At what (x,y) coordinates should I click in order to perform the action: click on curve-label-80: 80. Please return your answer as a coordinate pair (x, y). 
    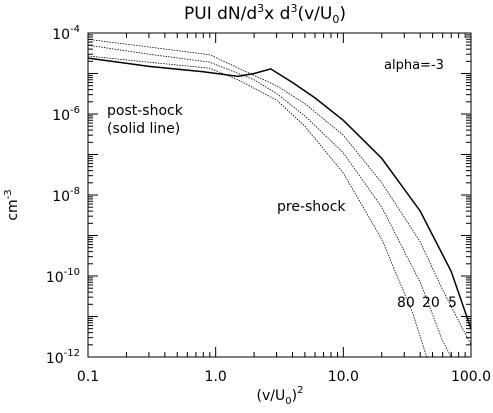
    Looking at the image, I should click on (406, 303).